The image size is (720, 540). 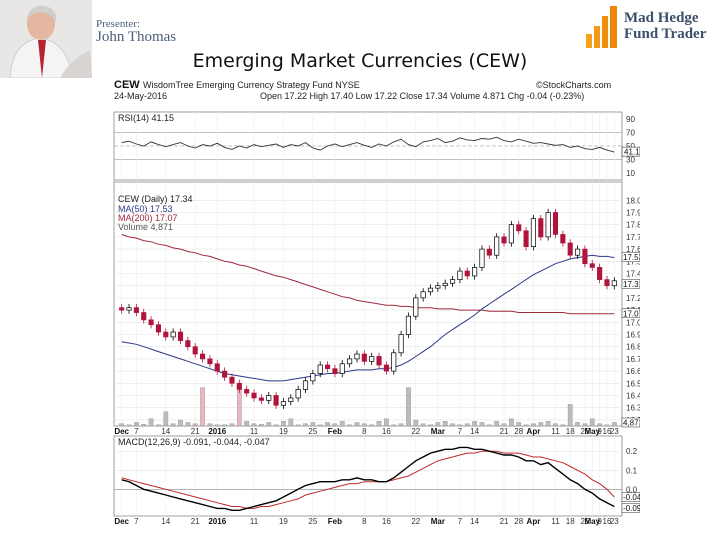 I want to click on legend-ma50: MA(50) 17.53, so click(x=145, y=209).